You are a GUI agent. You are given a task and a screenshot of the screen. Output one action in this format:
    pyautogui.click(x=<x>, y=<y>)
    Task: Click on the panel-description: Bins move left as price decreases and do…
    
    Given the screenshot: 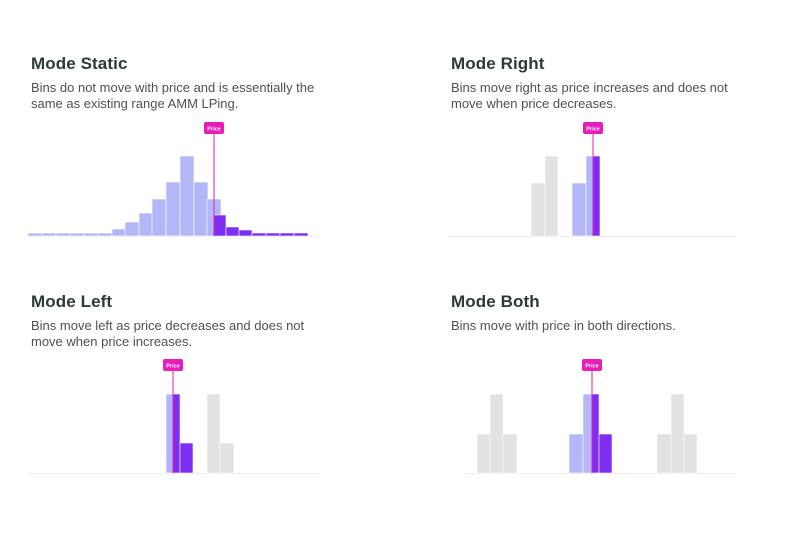 What is the action you would take?
    pyautogui.click(x=201, y=334)
    